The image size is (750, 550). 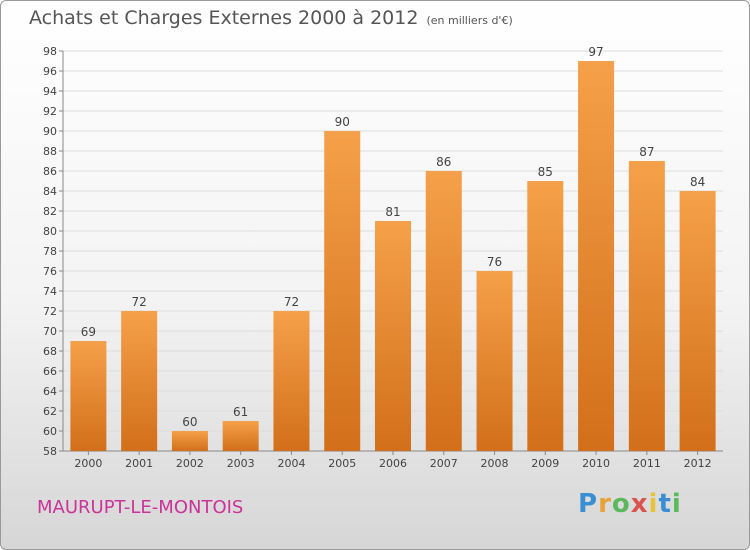 What do you see at coordinates (291, 381) in the screenshot?
I see `bar-2004` at bounding box center [291, 381].